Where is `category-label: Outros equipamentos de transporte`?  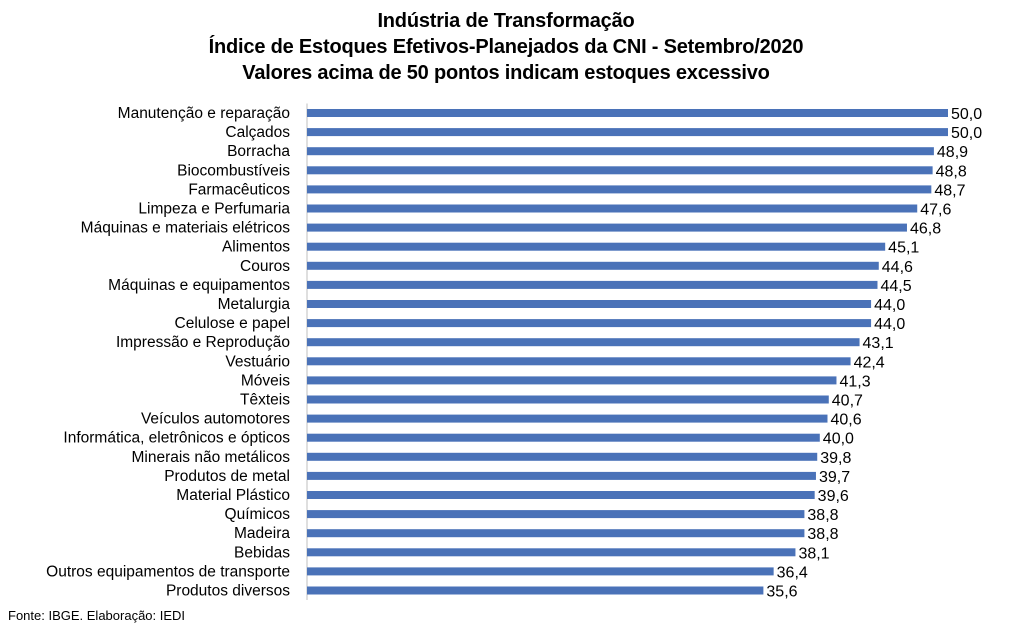 category-label: Outros equipamentos de transporte is located at coordinates (168, 571).